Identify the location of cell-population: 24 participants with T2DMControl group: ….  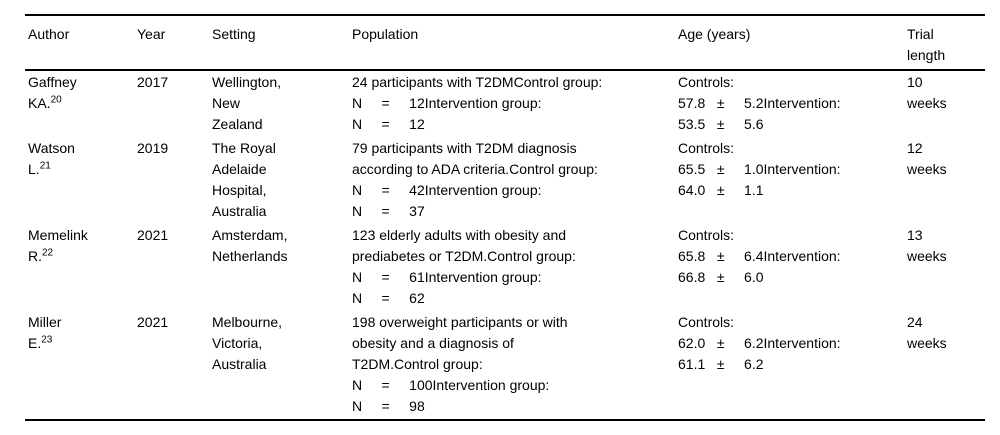
(477, 103).